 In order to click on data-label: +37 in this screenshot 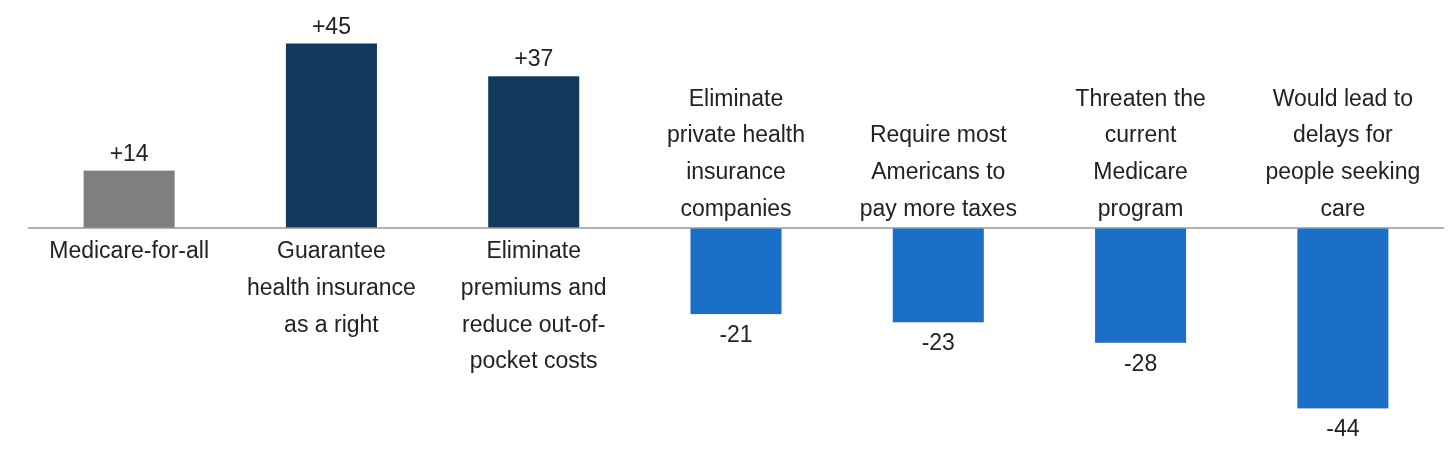, I will do `click(534, 58)`.